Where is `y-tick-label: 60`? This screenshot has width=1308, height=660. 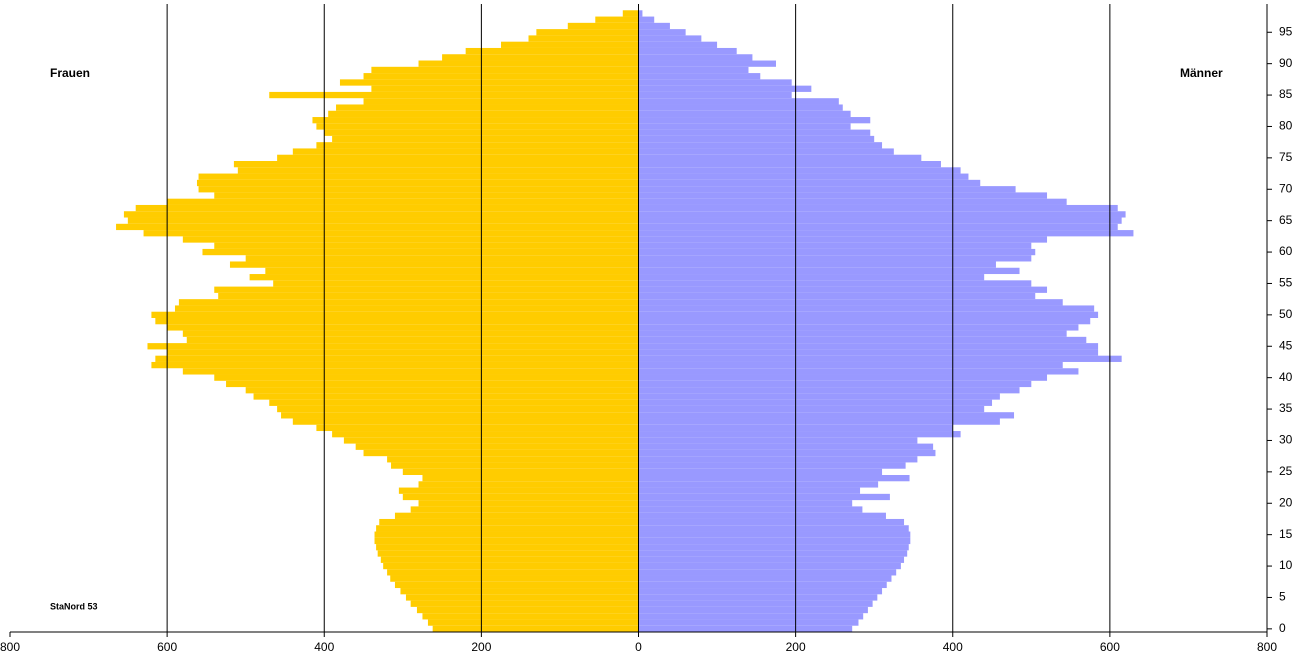
y-tick-label: 60 is located at coordinates (1286, 251).